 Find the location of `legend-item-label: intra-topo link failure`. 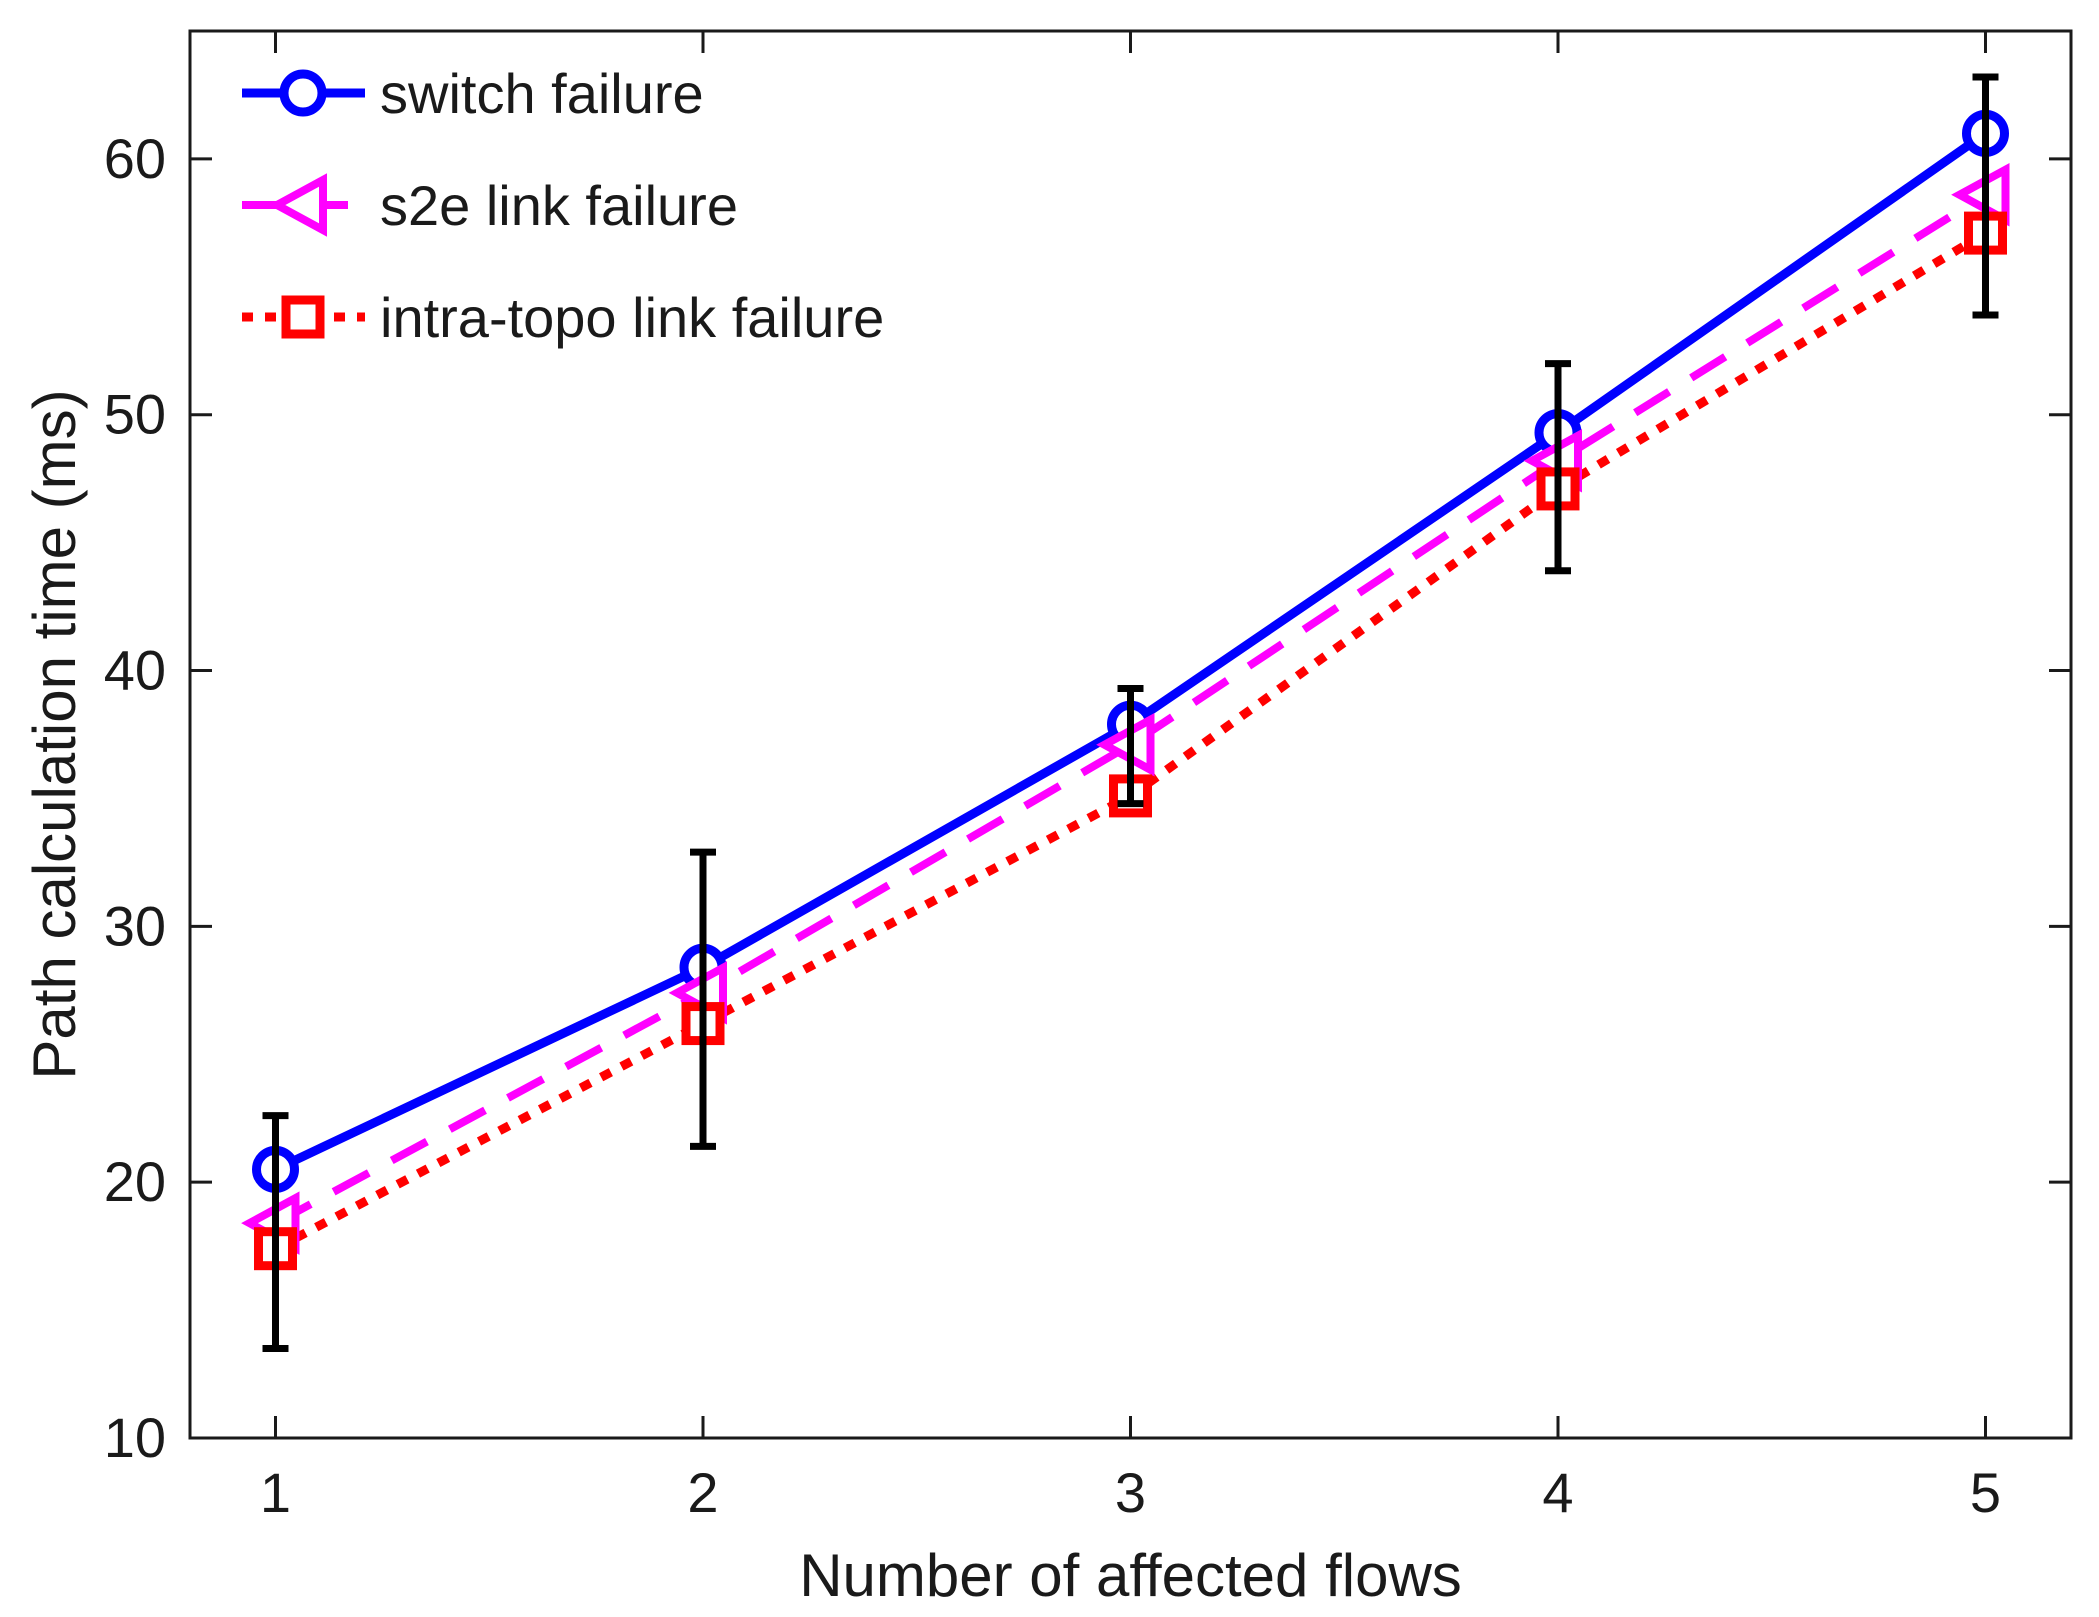

legend-item-label: intra-topo link failure is located at coordinates (632, 317).